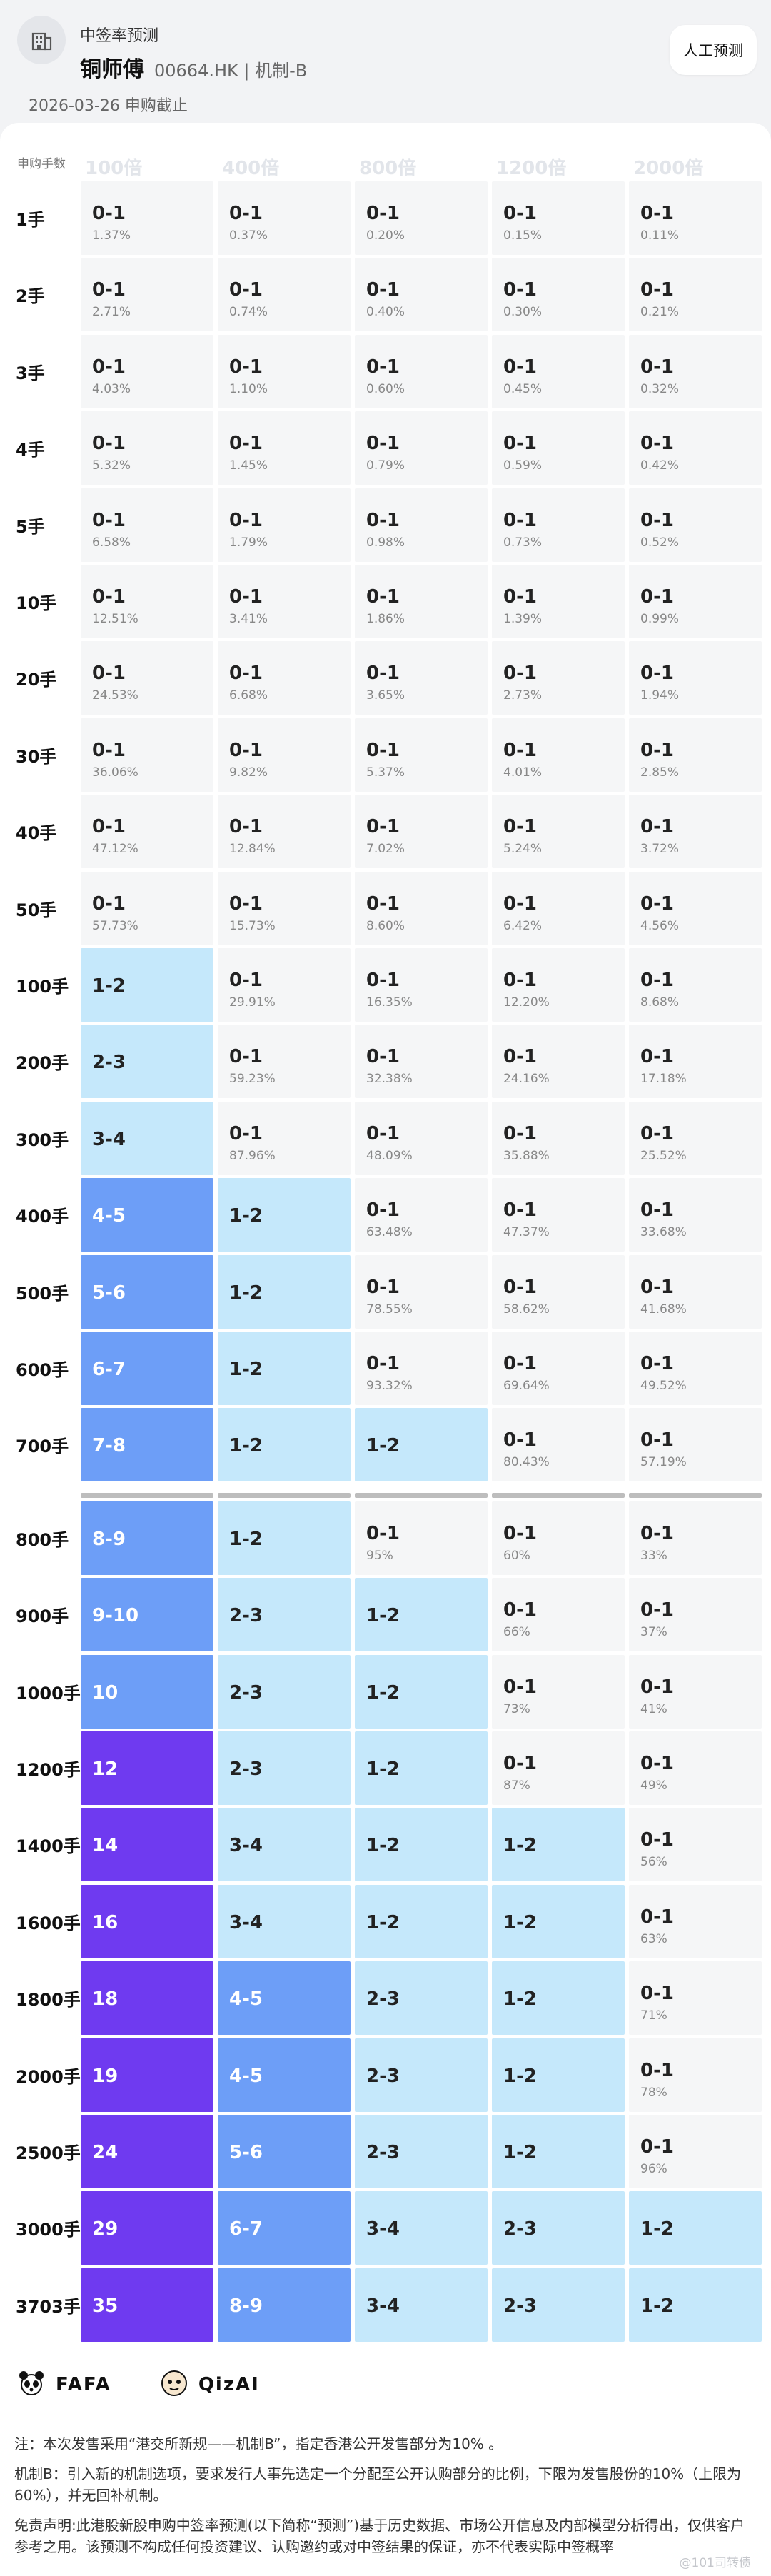 The width and height of the screenshot is (771, 2576). I want to click on table-cell: 6-7, so click(284, 2228).